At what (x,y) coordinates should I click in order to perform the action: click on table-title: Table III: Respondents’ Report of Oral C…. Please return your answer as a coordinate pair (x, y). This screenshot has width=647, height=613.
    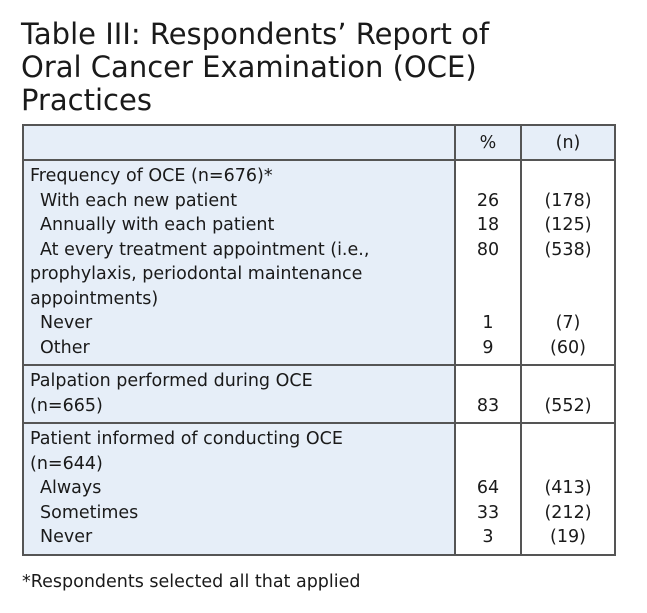
    Looking at the image, I should click on (255, 67).